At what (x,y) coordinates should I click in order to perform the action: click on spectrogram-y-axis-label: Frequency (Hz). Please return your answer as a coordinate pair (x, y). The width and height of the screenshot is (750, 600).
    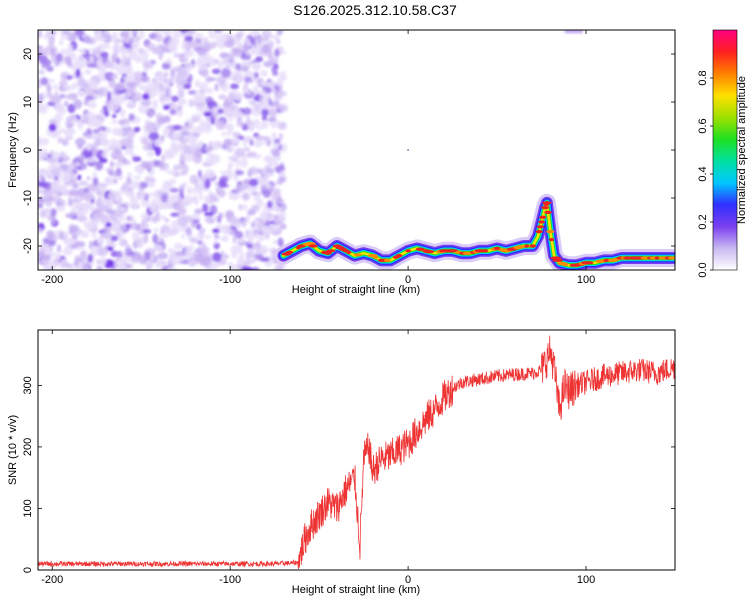
    Looking at the image, I should click on (13, 150).